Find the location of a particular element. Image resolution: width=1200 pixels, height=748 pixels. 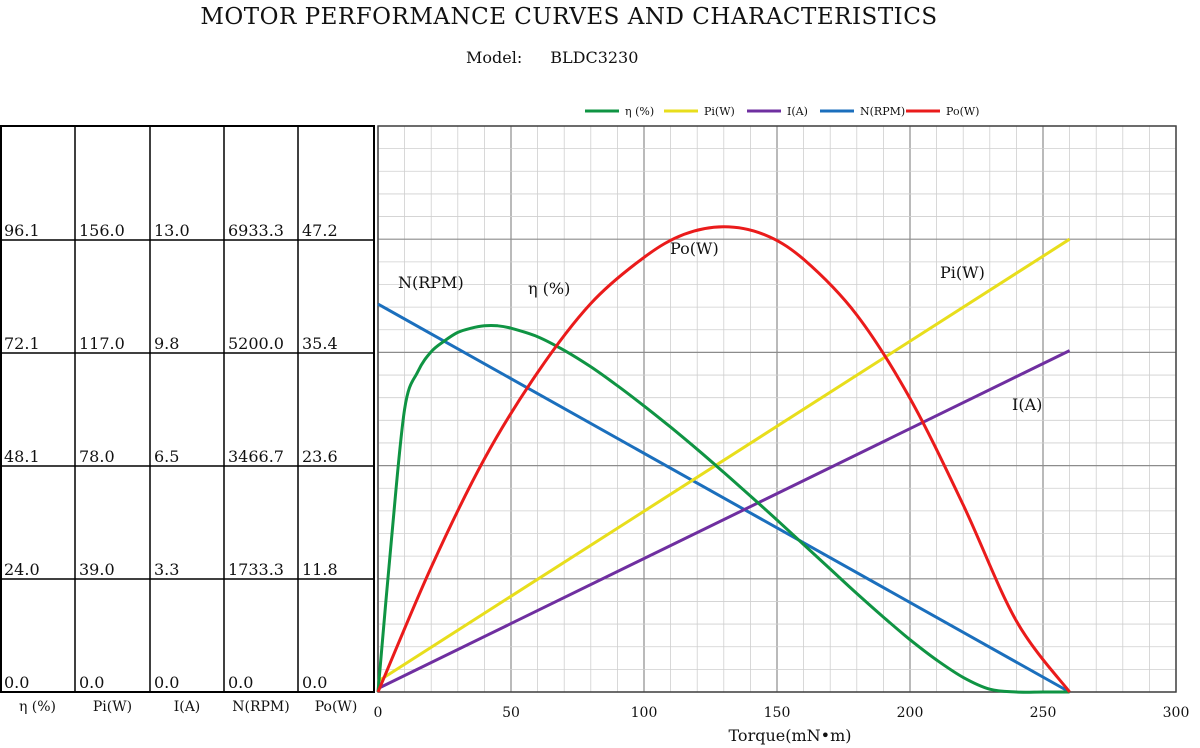

legend-label-i-a: I(A) is located at coordinates (797, 111).